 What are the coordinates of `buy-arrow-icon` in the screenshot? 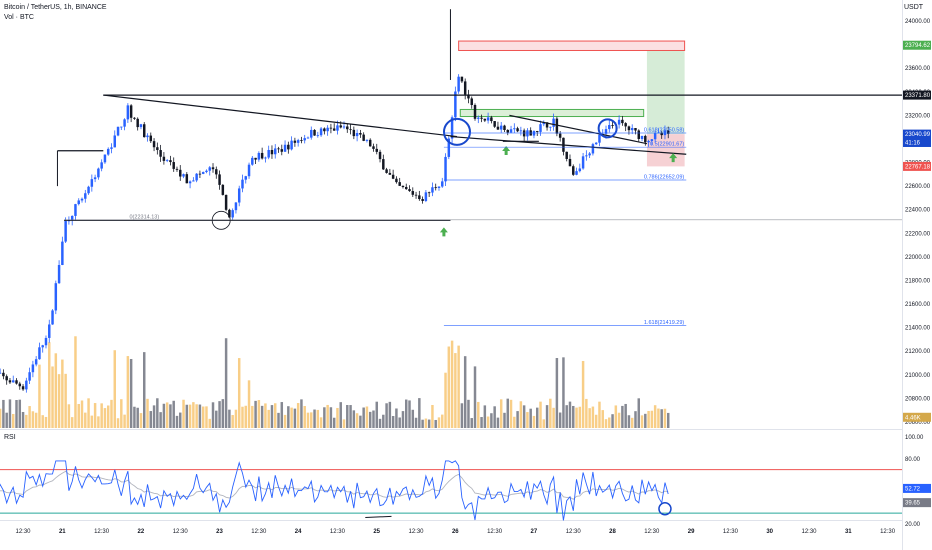 It's located at (443, 232).